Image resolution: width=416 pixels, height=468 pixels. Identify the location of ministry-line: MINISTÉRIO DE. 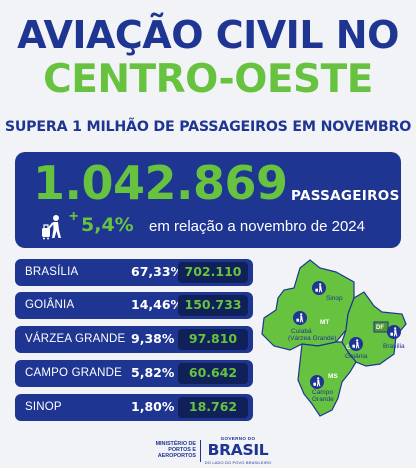
(175, 444).